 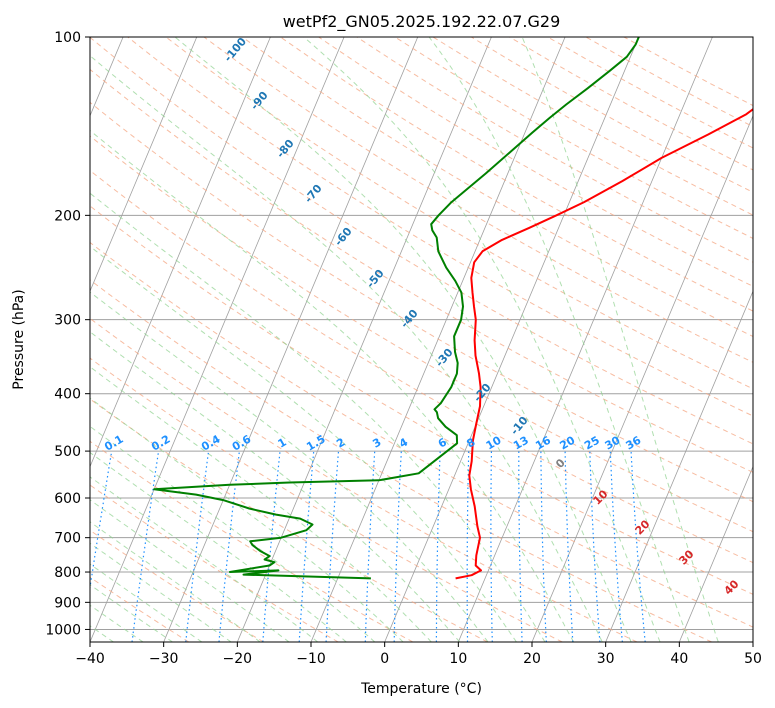 What do you see at coordinates (311, 659) in the screenshot?
I see `x-tick-label: −10` at bounding box center [311, 659].